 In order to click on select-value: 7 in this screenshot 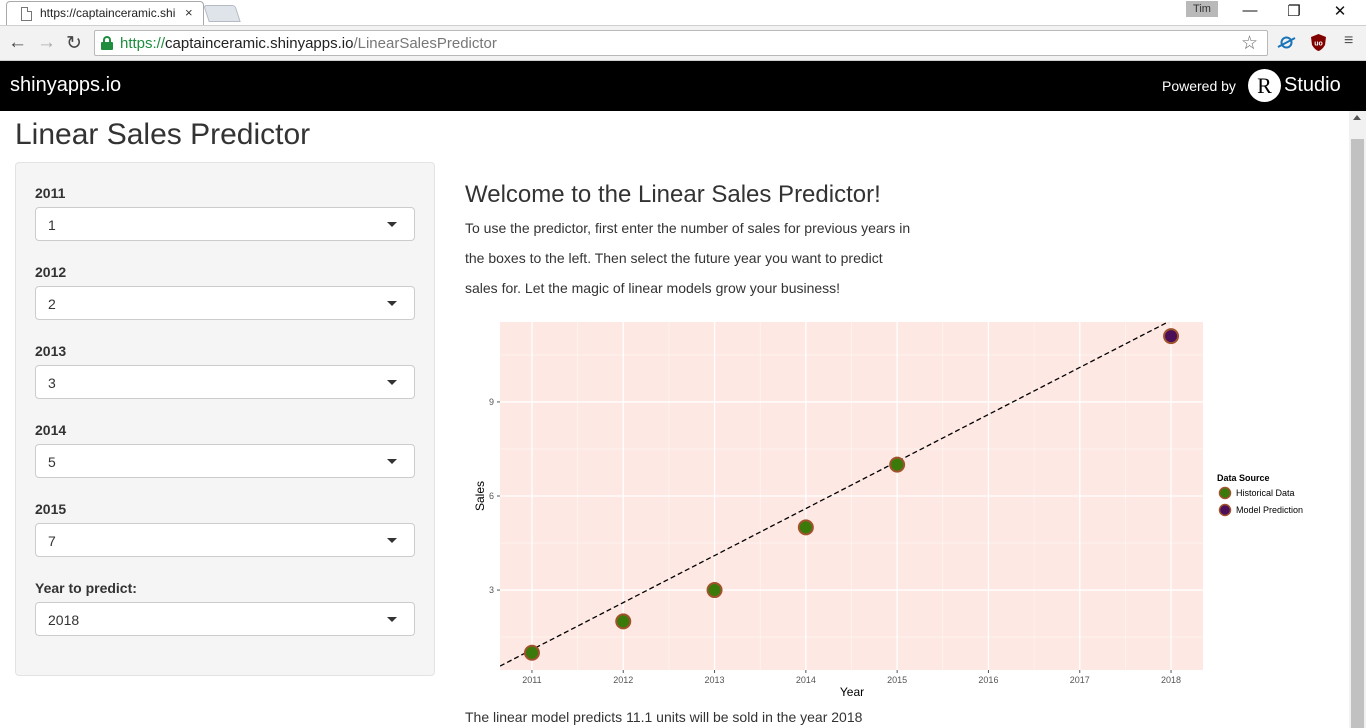, I will do `click(52, 541)`.